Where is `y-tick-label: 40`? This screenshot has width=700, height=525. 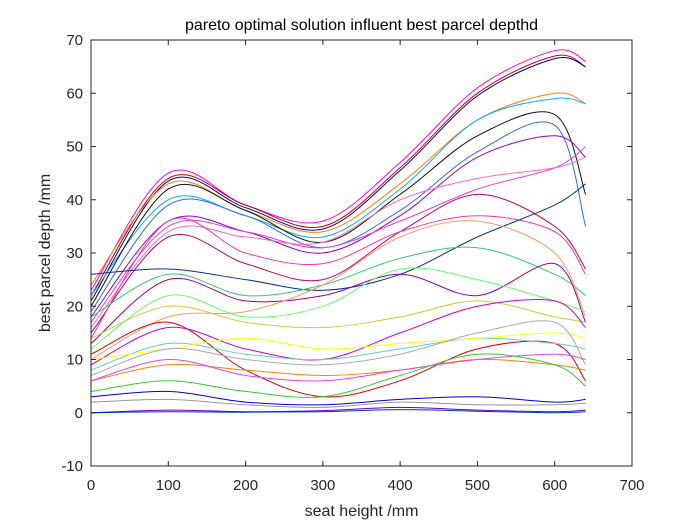
y-tick-label: 40 is located at coordinates (74, 200).